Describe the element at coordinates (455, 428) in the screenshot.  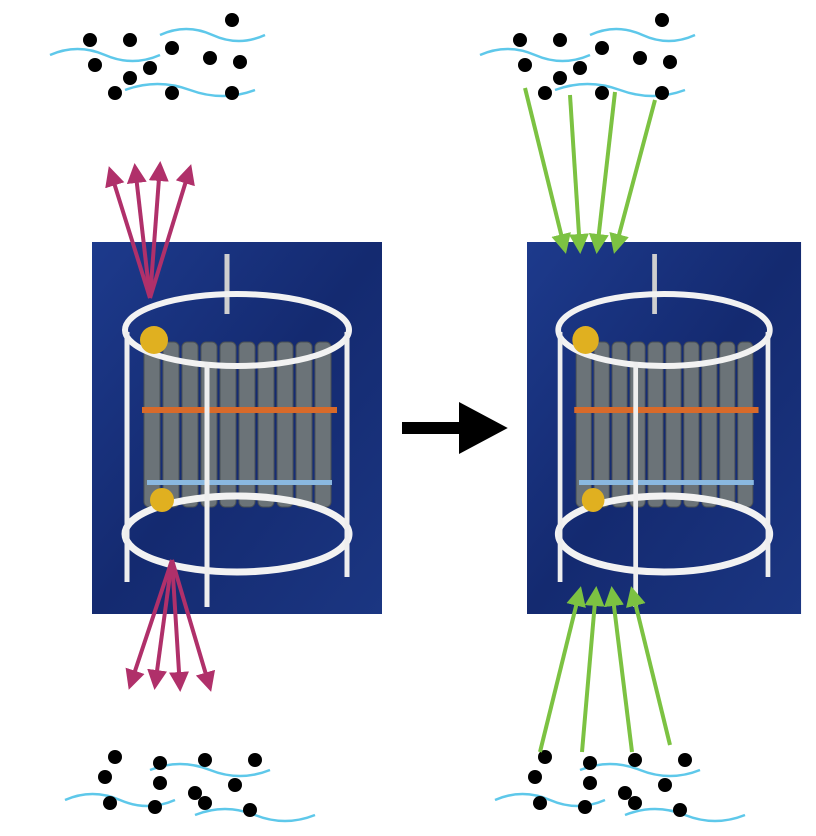
I see `process-arrow` at that location.